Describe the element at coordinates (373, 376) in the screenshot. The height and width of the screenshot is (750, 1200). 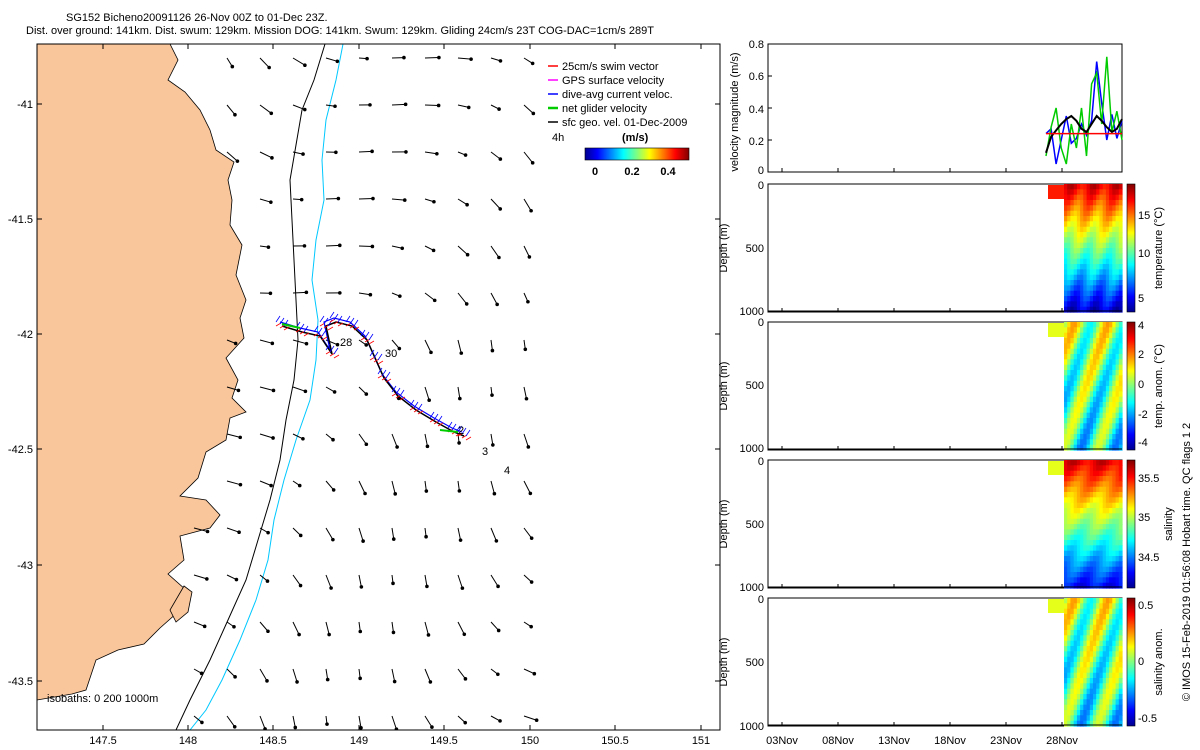
I see `glider-track` at that location.